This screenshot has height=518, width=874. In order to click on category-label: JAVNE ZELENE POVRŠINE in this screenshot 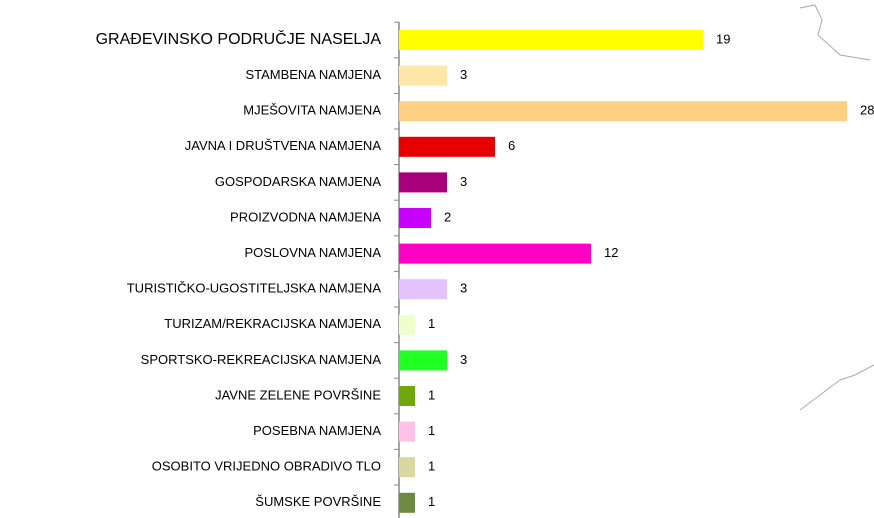, I will do `click(298, 394)`.